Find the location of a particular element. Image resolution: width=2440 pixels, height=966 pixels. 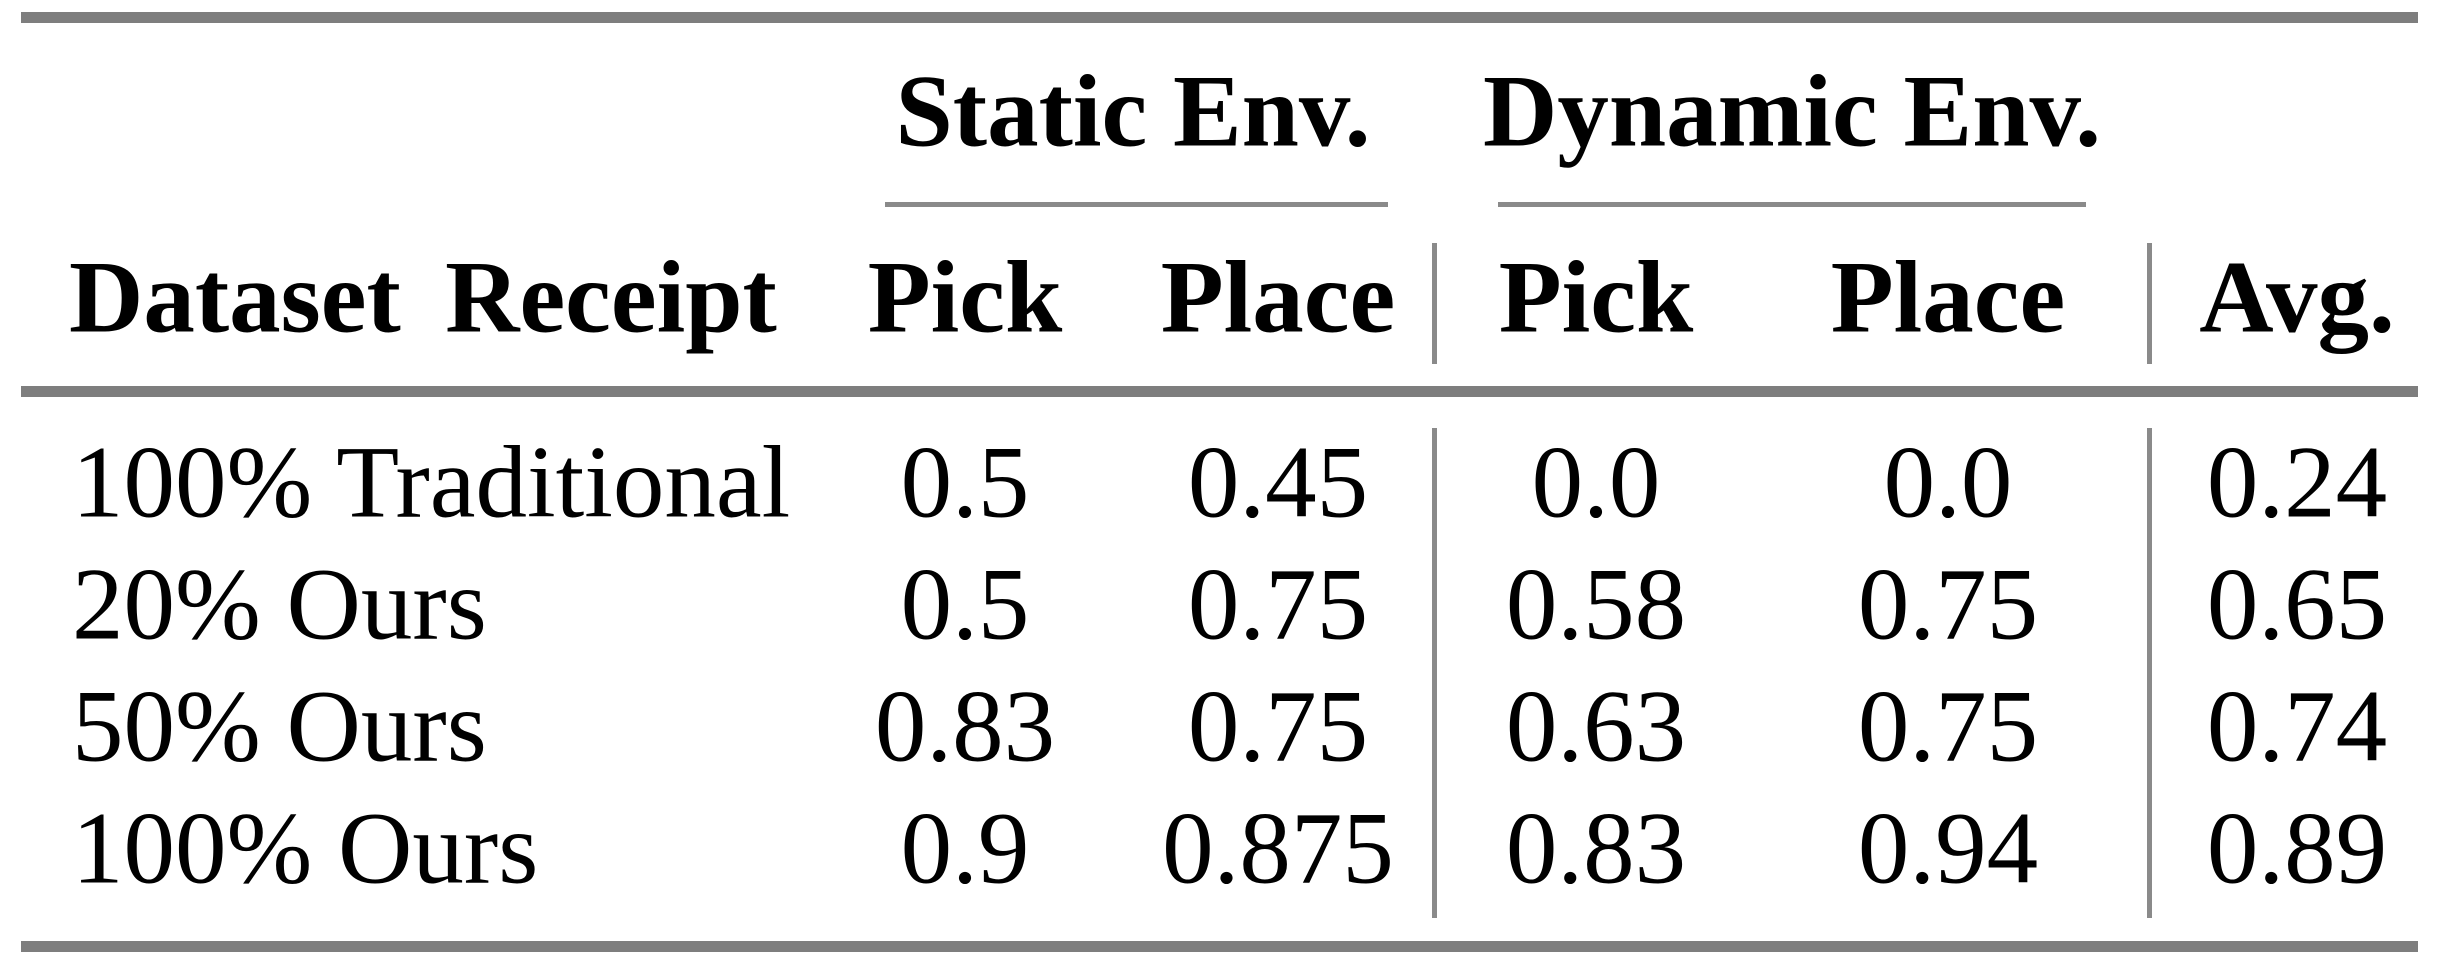

cell-static-pick: 0.83 is located at coordinates (965, 726).